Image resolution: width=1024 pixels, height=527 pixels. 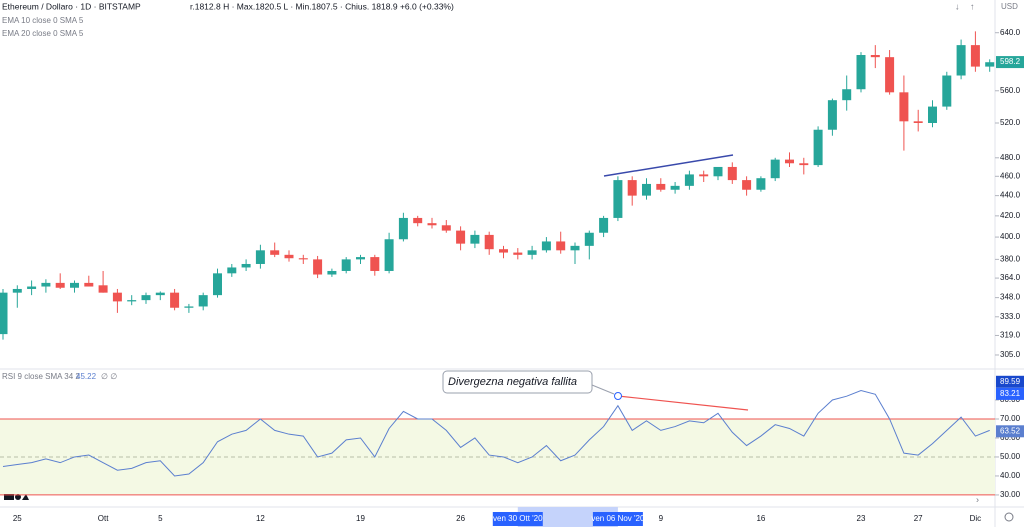 I want to click on x-tick-label: ven 06 Nov '20, so click(x=618, y=518).